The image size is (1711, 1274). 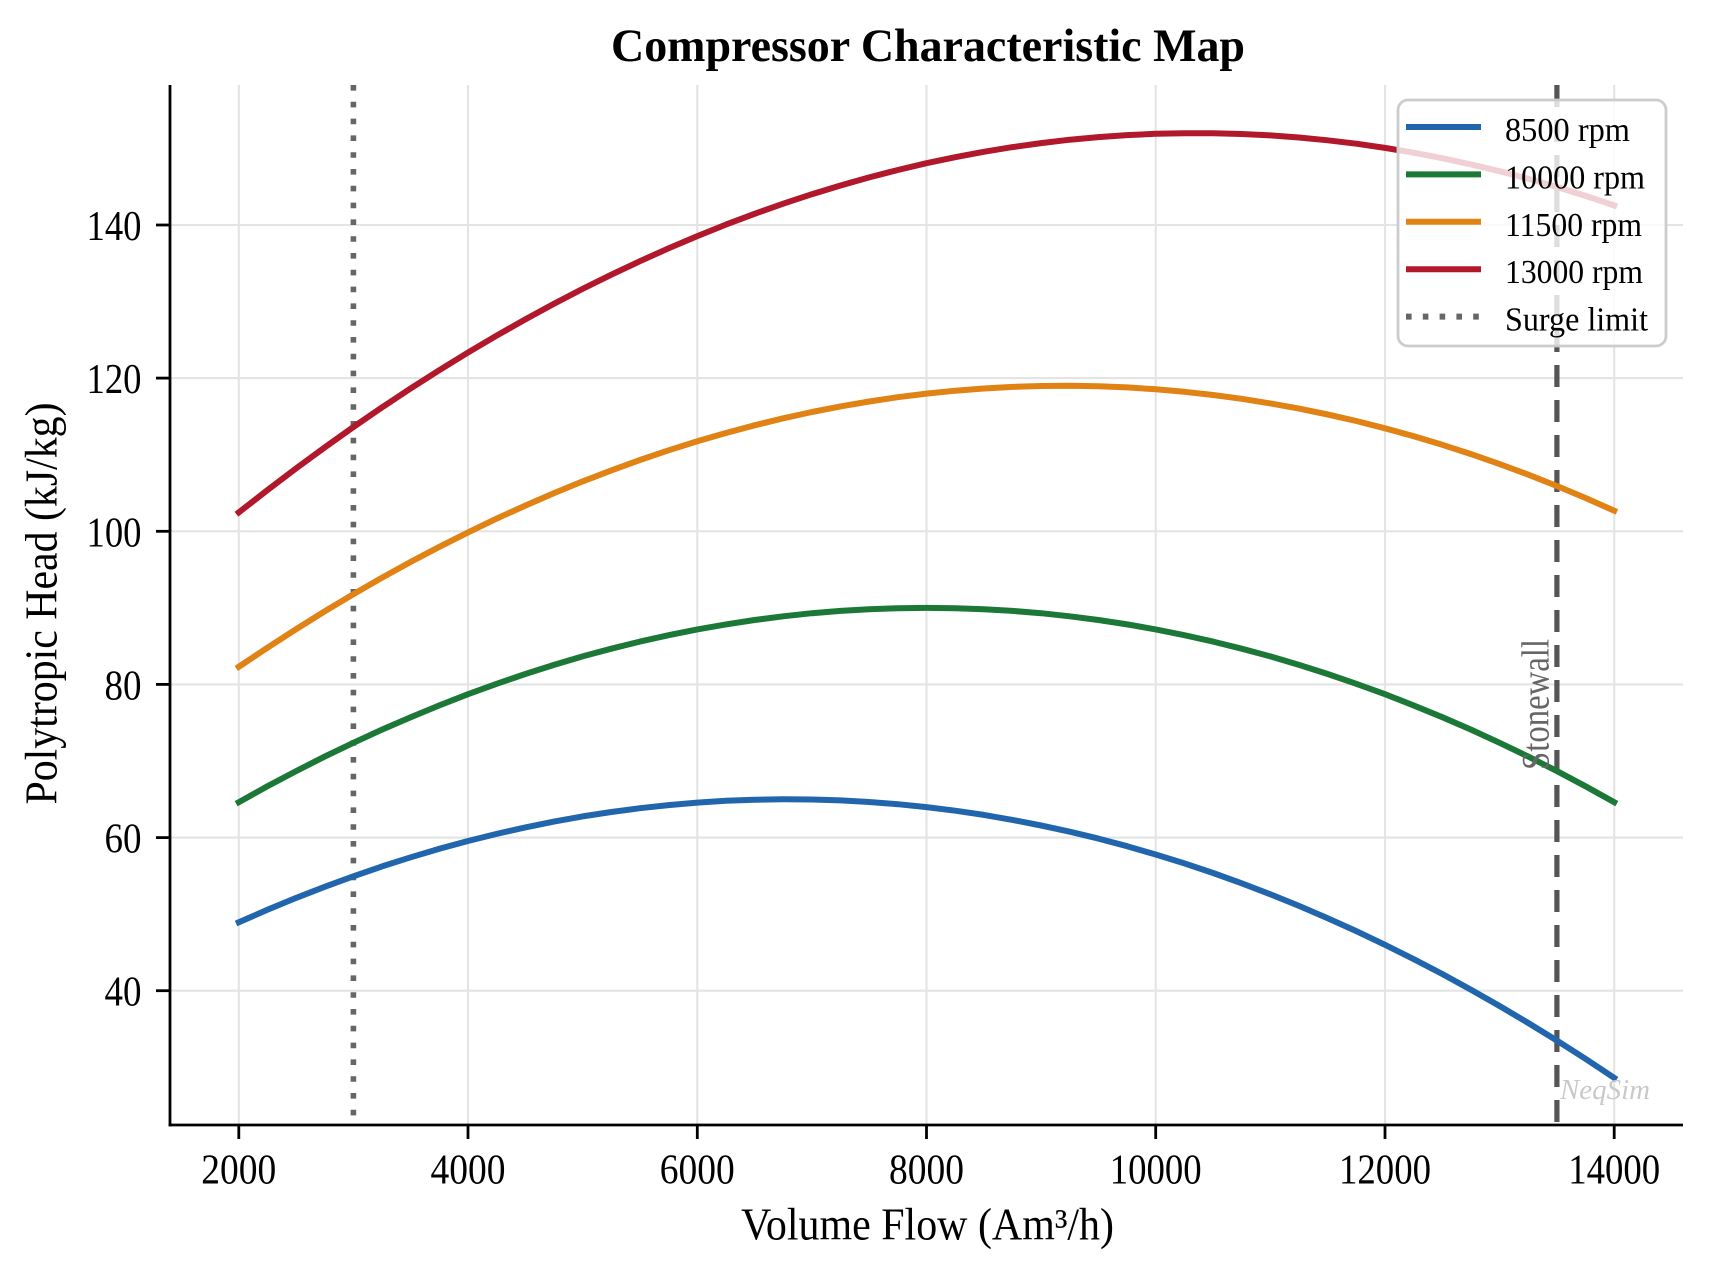 I want to click on svg-text: Volume Flow (Am³/h), so click(x=927, y=1225).